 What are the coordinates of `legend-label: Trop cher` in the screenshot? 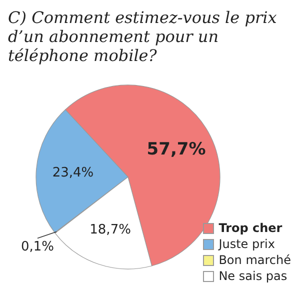 It's located at (250, 228).